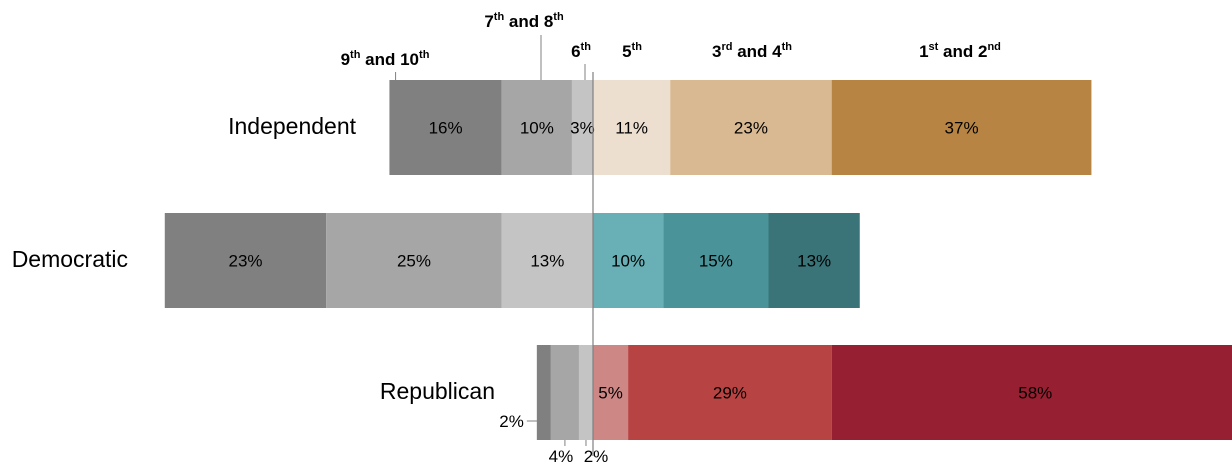 The width and height of the screenshot is (1232, 471). I want to click on data-label-independent-3: 11%, so click(631, 128).